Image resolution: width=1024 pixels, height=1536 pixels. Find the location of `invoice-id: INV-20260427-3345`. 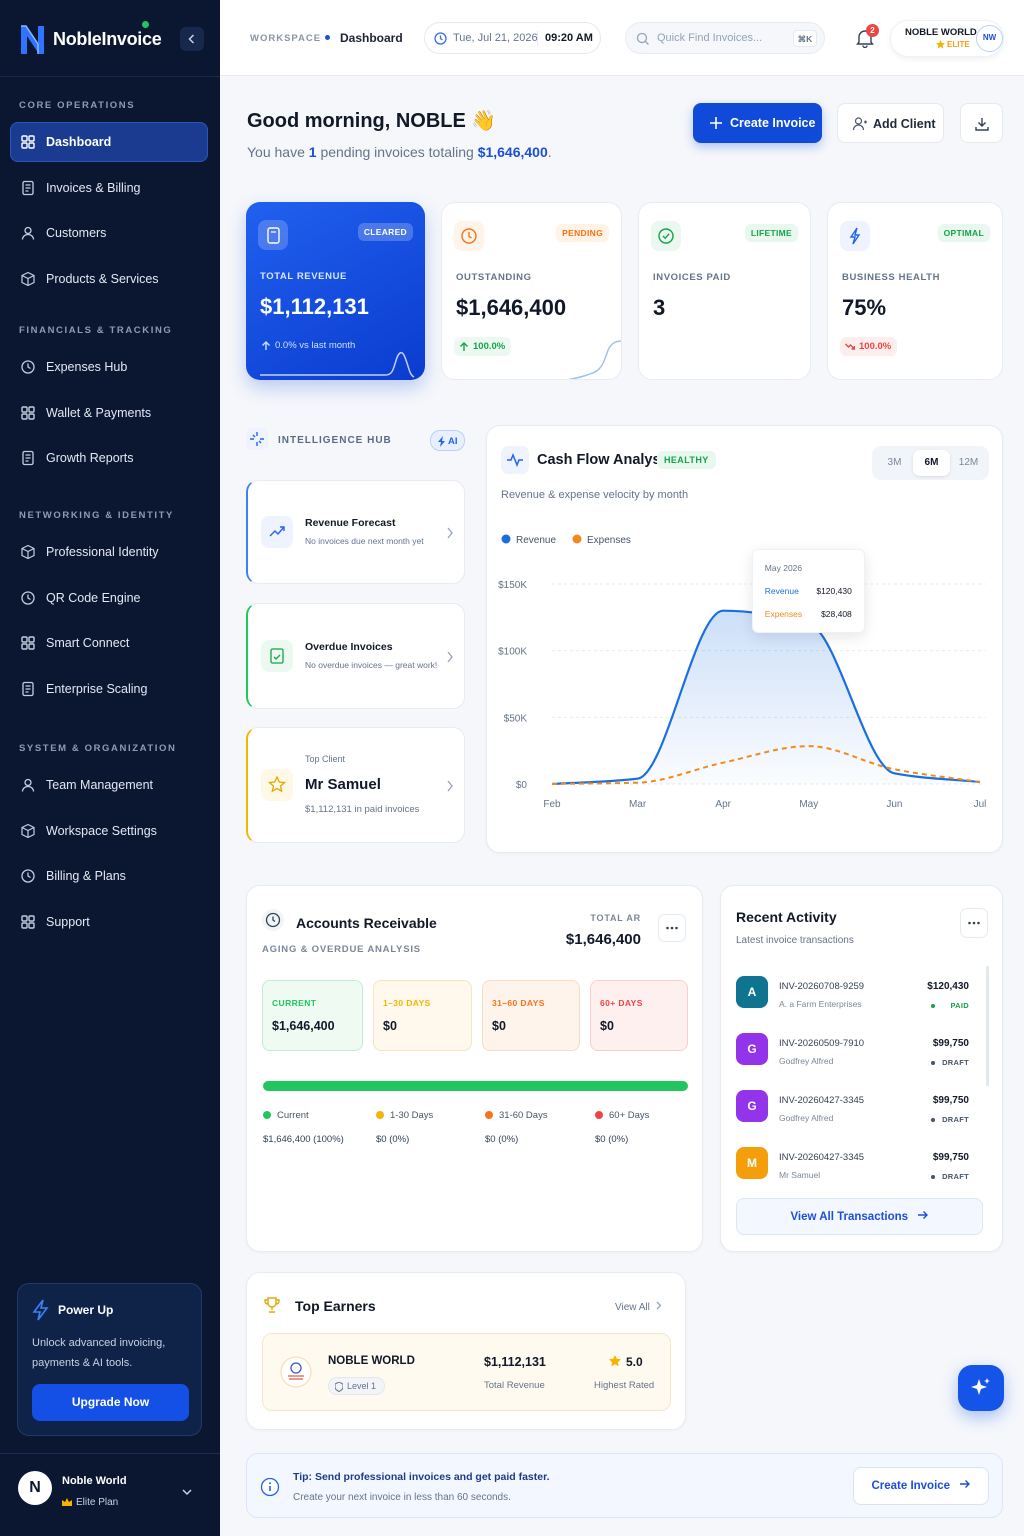

invoice-id: INV-20260427-3345 is located at coordinates (822, 1100).